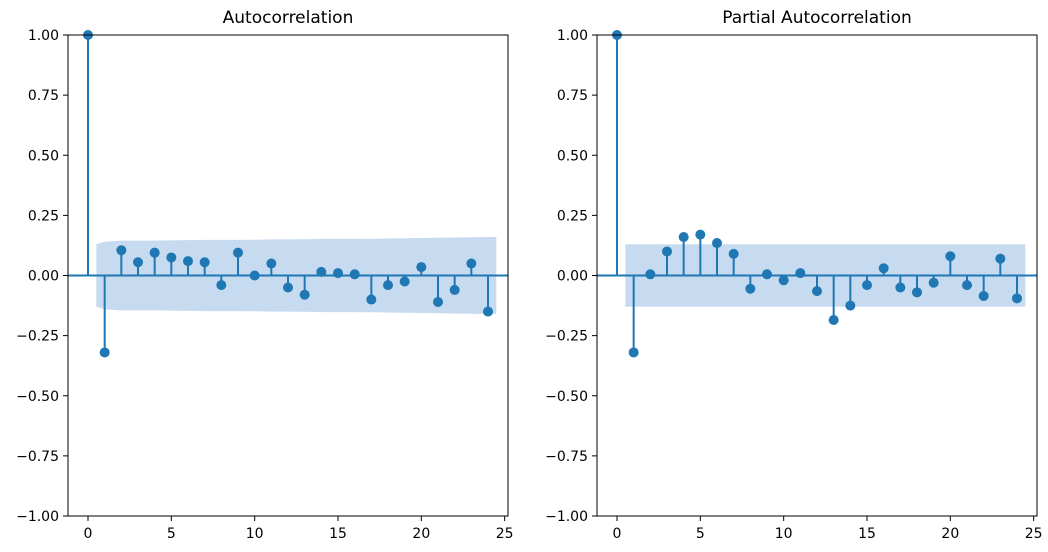 The height and width of the screenshot is (552, 1048). Describe the element at coordinates (288, 18) in the screenshot. I see `chart-title: Autocorrelation` at that location.